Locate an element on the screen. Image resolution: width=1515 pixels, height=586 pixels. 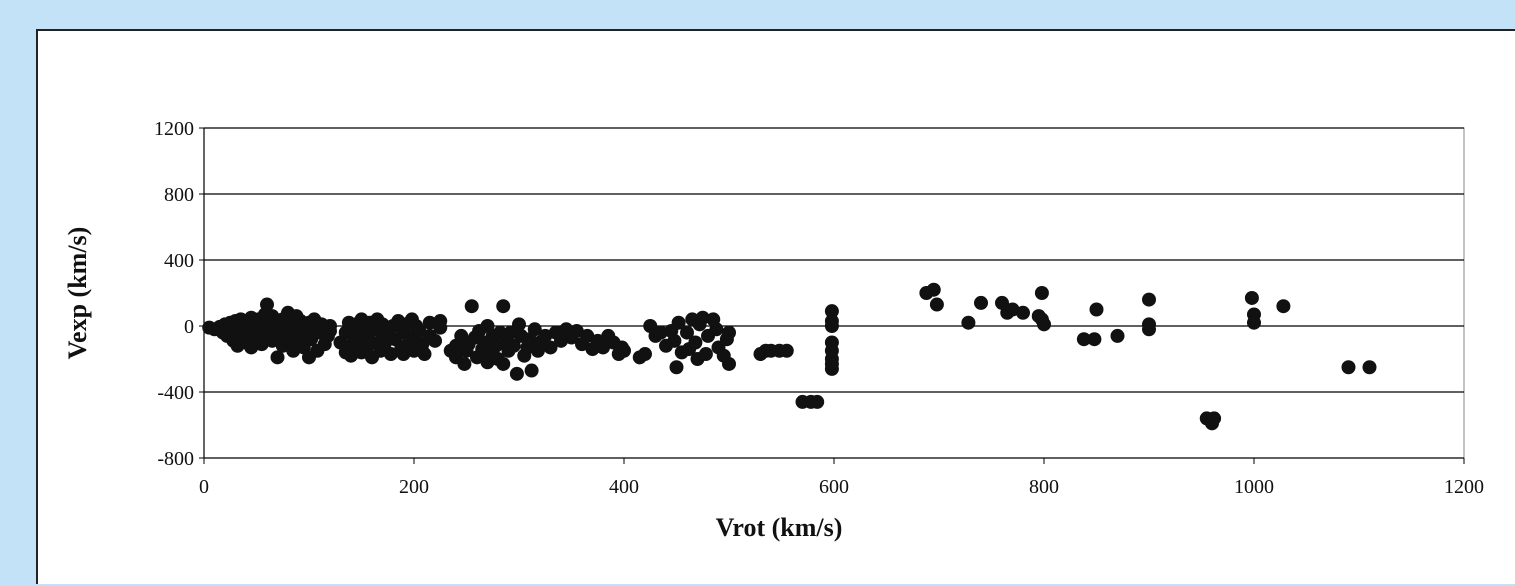
x-tick-label: 600 is located at coordinates (834, 487).